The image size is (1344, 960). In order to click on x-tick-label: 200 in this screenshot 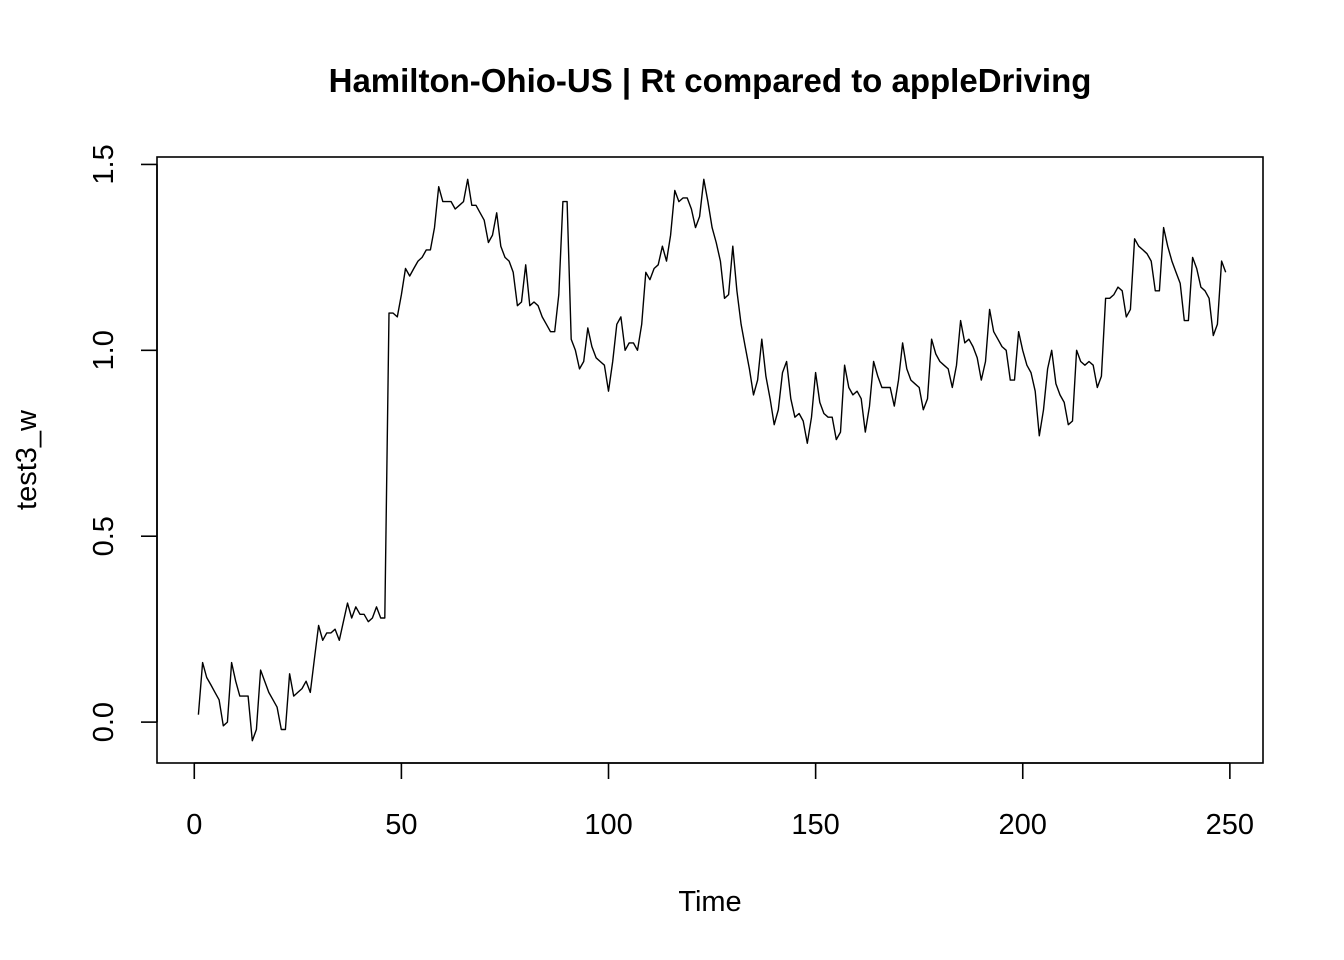, I will do `click(1023, 825)`.